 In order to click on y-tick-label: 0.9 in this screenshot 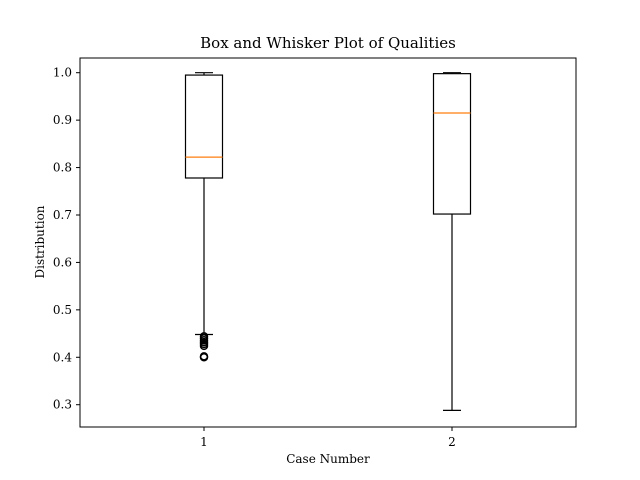, I will do `click(62, 120)`.